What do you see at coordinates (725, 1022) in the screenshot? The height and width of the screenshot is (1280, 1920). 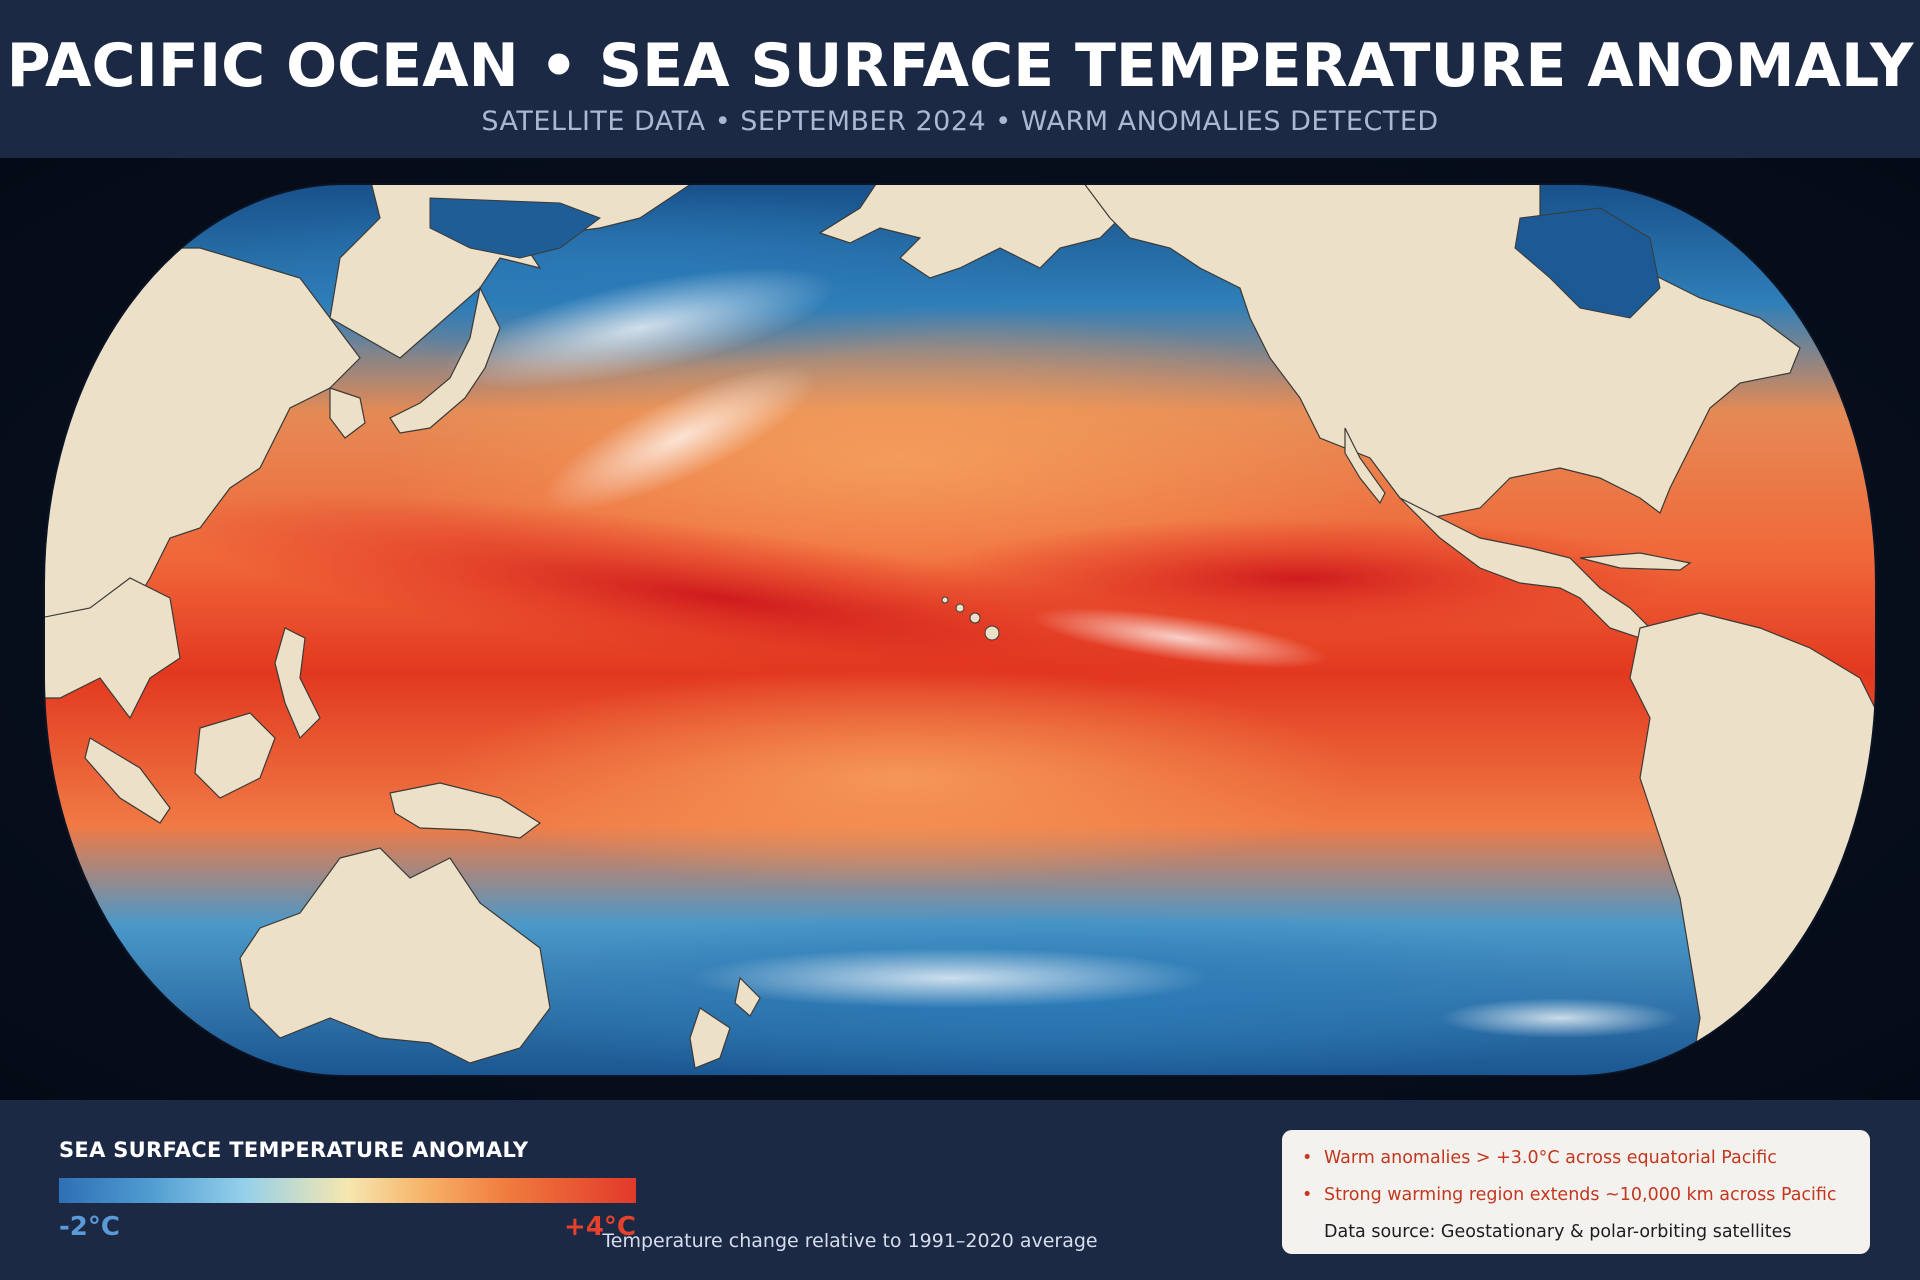 I see `landmass-new-zealand` at bounding box center [725, 1022].